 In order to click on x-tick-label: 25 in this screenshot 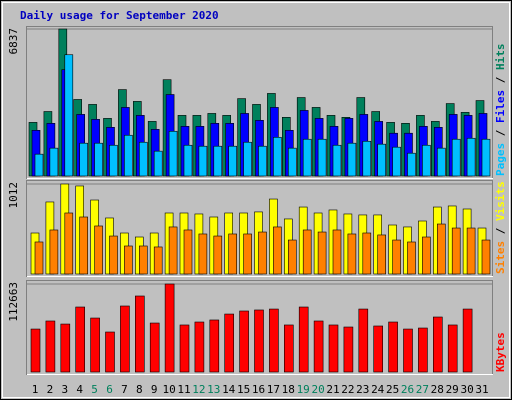, I will do `click(392, 389)`.